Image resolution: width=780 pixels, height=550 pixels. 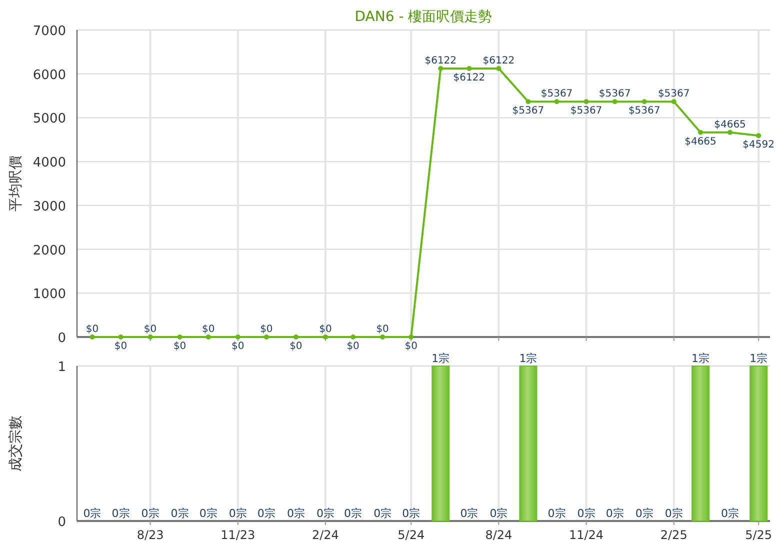 I want to click on x-tick-label: 2/25, so click(x=674, y=535).